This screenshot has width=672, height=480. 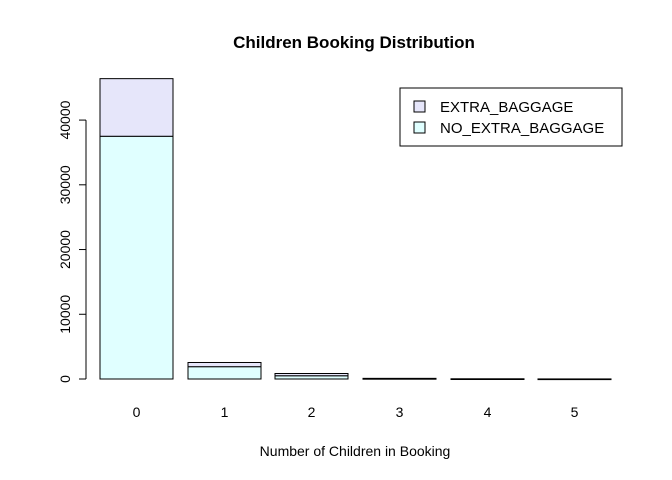 What do you see at coordinates (354, 42) in the screenshot?
I see `chart-title: Children Booking Distribution` at bounding box center [354, 42].